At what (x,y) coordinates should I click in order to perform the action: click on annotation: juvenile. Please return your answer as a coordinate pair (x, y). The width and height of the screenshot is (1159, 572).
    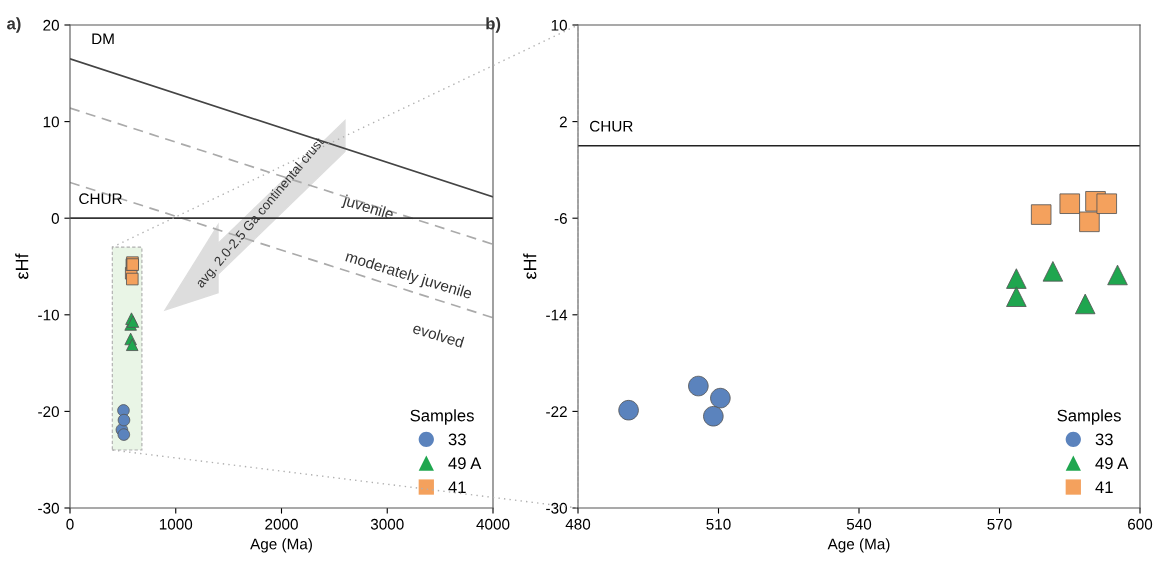
    Looking at the image, I should click on (368, 208).